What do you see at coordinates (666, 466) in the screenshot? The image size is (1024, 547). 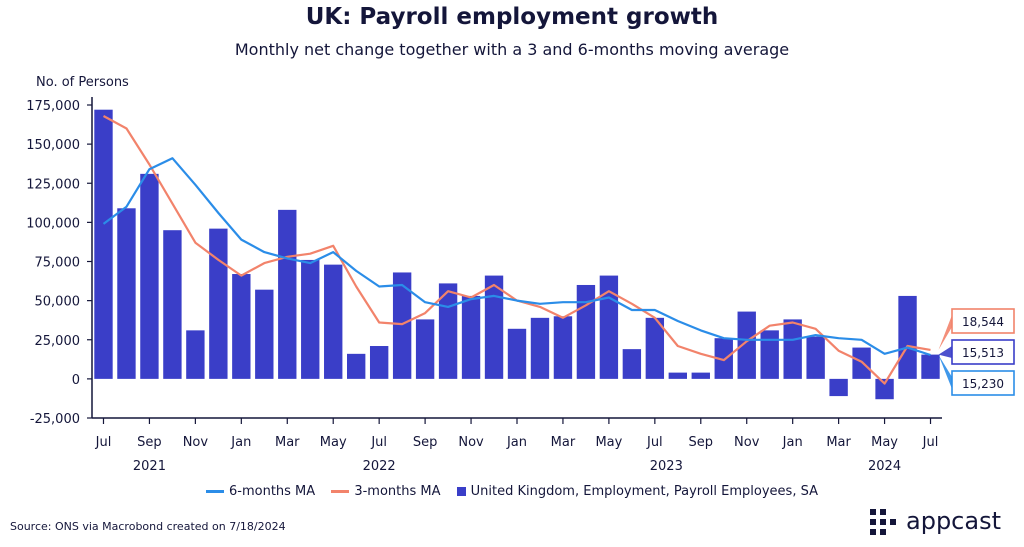 I see `x-year-label: 2023` at bounding box center [666, 466].